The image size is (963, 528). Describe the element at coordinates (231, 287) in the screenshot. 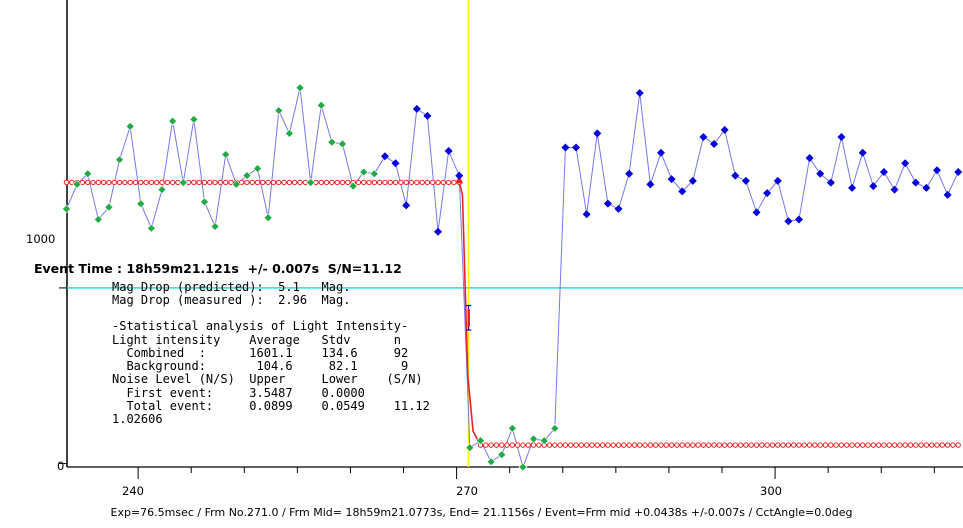

I see `mag-drop-predicted: Mag Drop (predicted): 5.1 Mag.` at that location.